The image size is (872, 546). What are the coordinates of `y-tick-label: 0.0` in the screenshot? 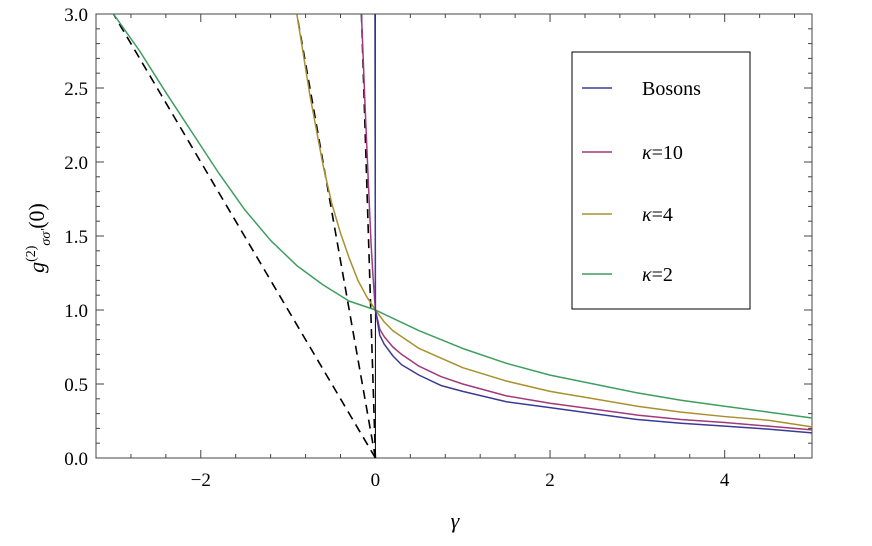 It's located at (76, 459).